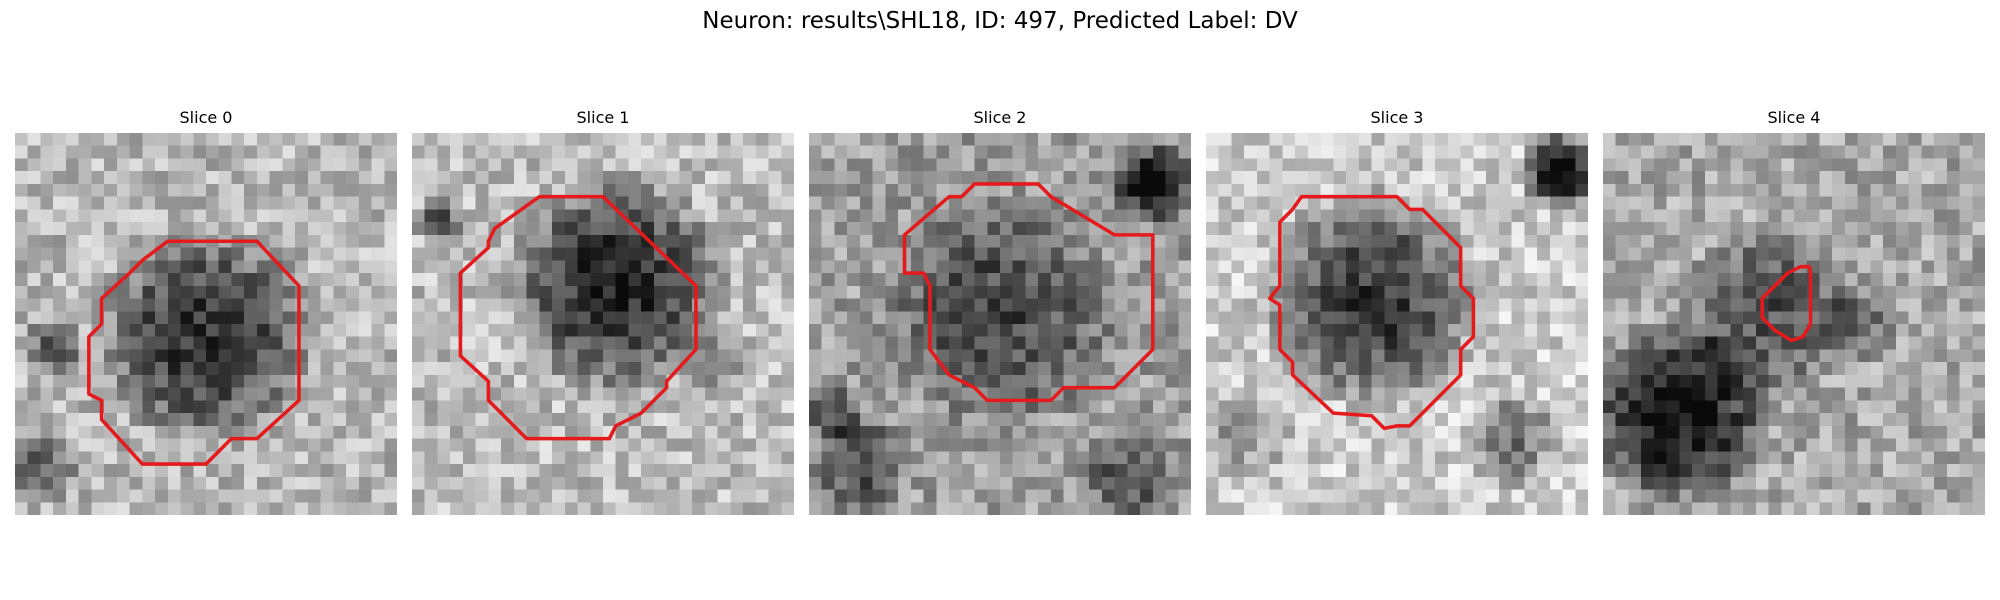 Image resolution: width=2000 pixels, height=600 pixels. Describe the element at coordinates (1397, 117) in the screenshot. I see `slice-title-3: Slice 3` at that location.